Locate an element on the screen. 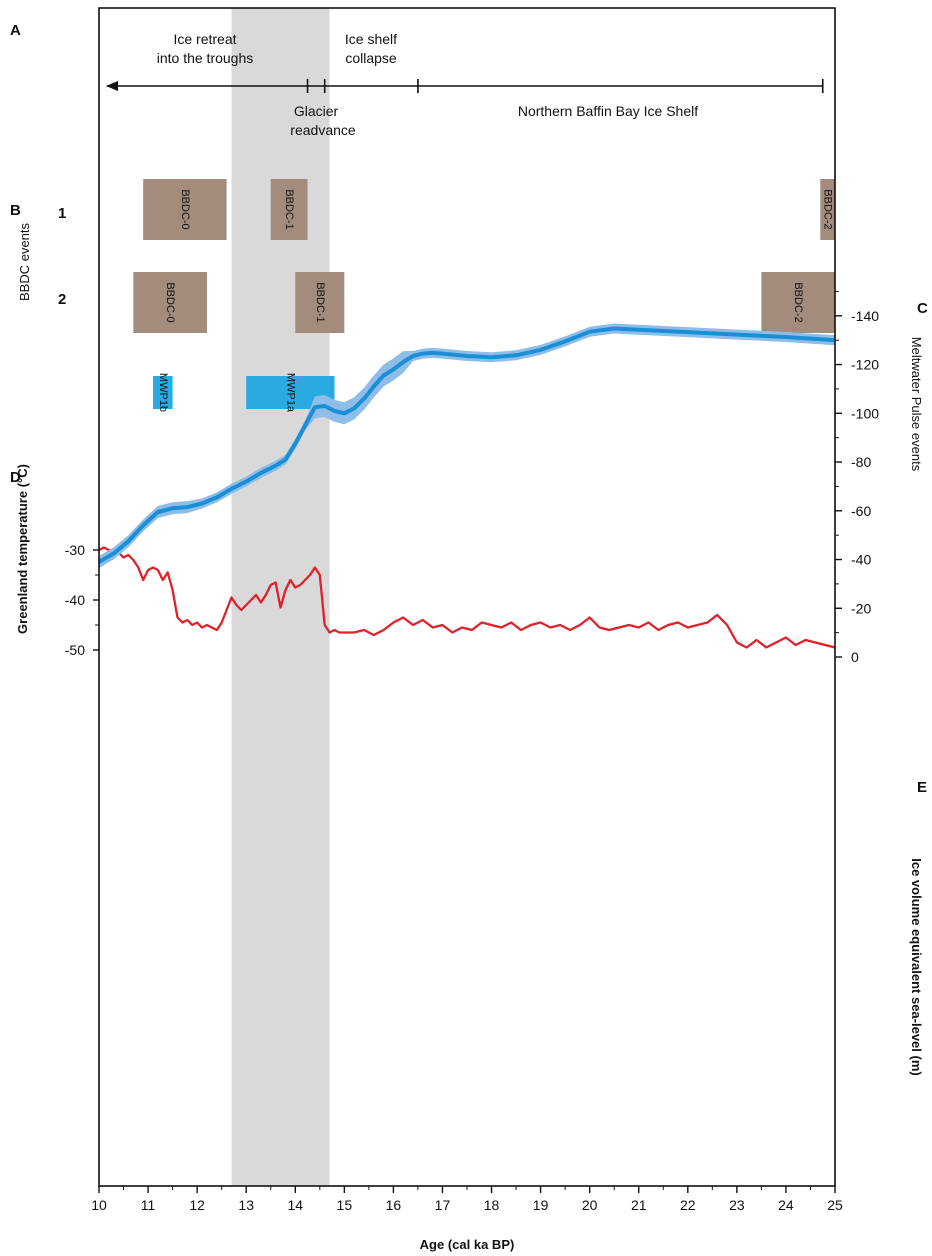  bbdc-row1-label-bbdc-2: BBDC-2 is located at coordinates (828, 209).